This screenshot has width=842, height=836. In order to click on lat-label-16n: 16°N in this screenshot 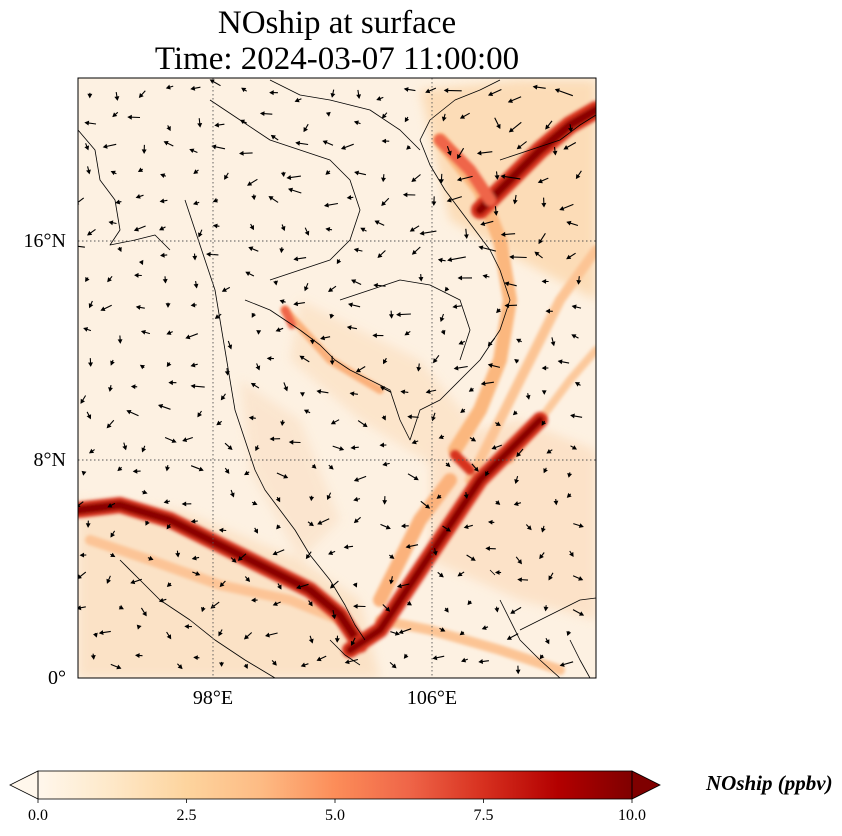, I will do `click(44, 241)`.